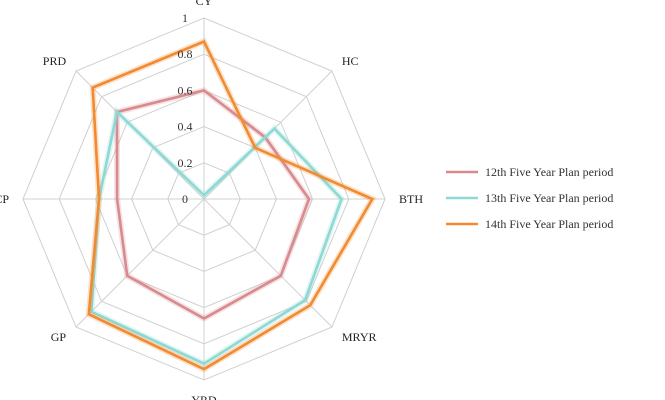 The image size is (665, 400). Describe the element at coordinates (185, 18) in the screenshot. I see `tick-label-5: 1` at that location.